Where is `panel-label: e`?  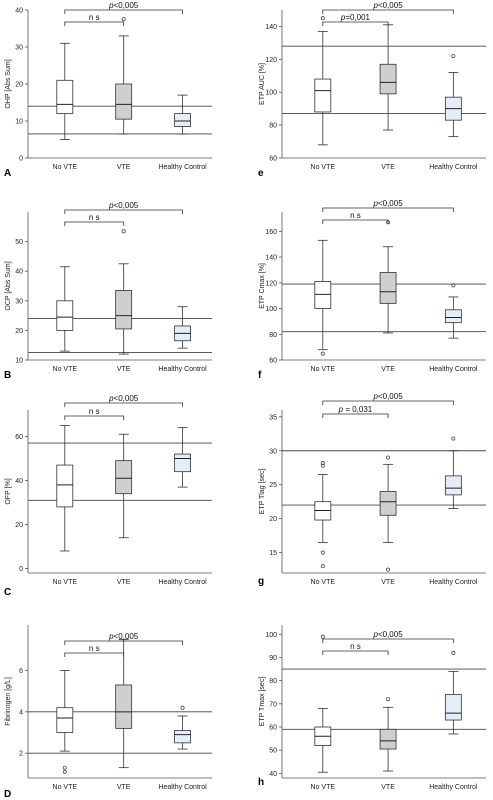
panel-label: e is located at coordinates (261, 173).